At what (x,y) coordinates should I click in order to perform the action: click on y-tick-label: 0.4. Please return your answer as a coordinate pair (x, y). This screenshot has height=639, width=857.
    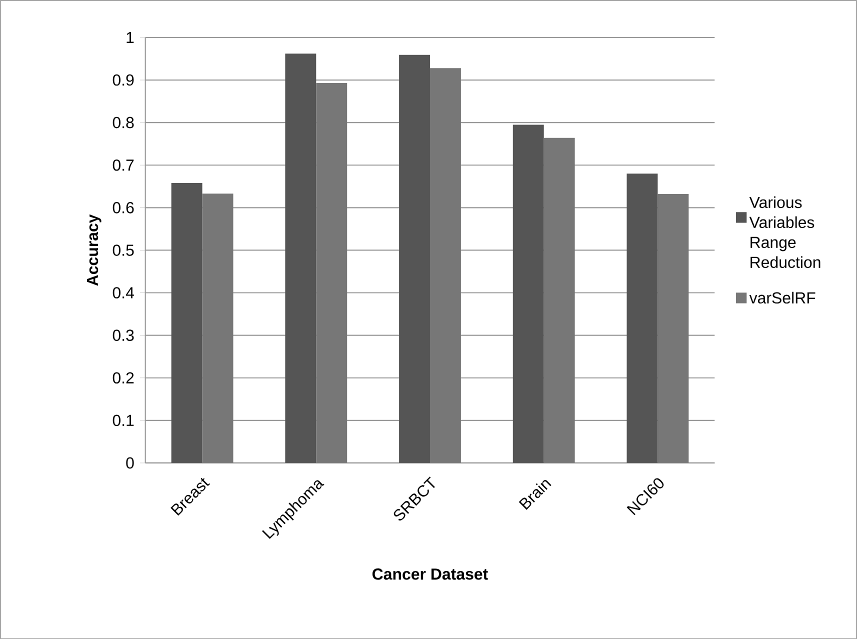
    Looking at the image, I should click on (123, 292).